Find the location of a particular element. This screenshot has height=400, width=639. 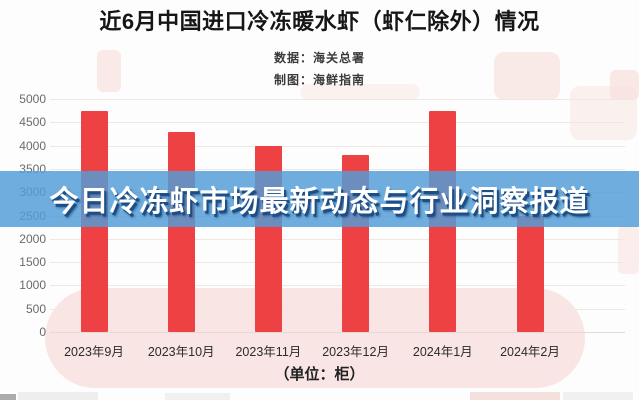

headline-overlay-banner: 今日冷冻虾市场最新动态与行业洞察报道 is located at coordinates (319, 199).